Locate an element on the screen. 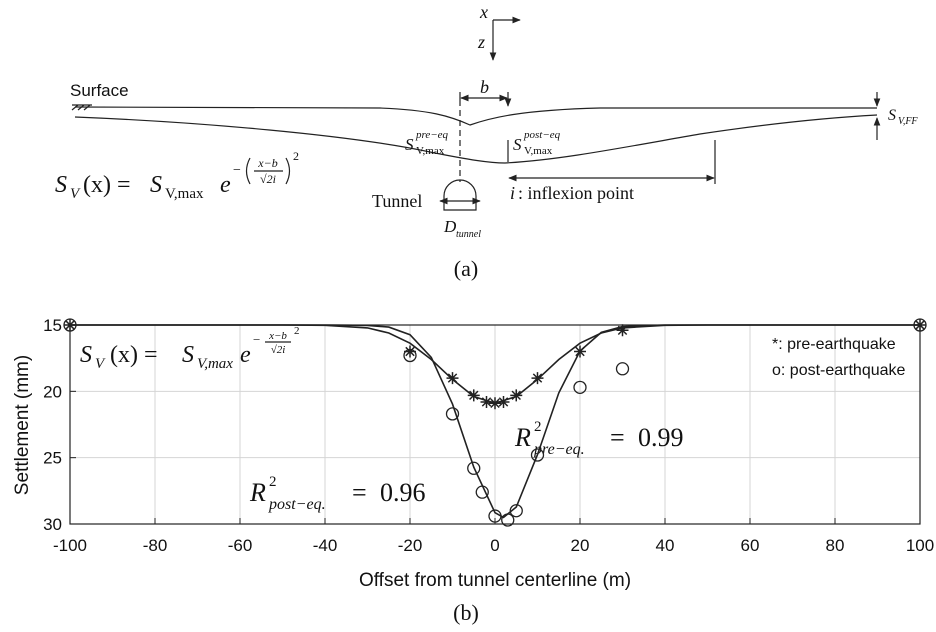 This screenshot has height=632, width=936. x-tick-label: 100 is located at coordinates (920, 545).